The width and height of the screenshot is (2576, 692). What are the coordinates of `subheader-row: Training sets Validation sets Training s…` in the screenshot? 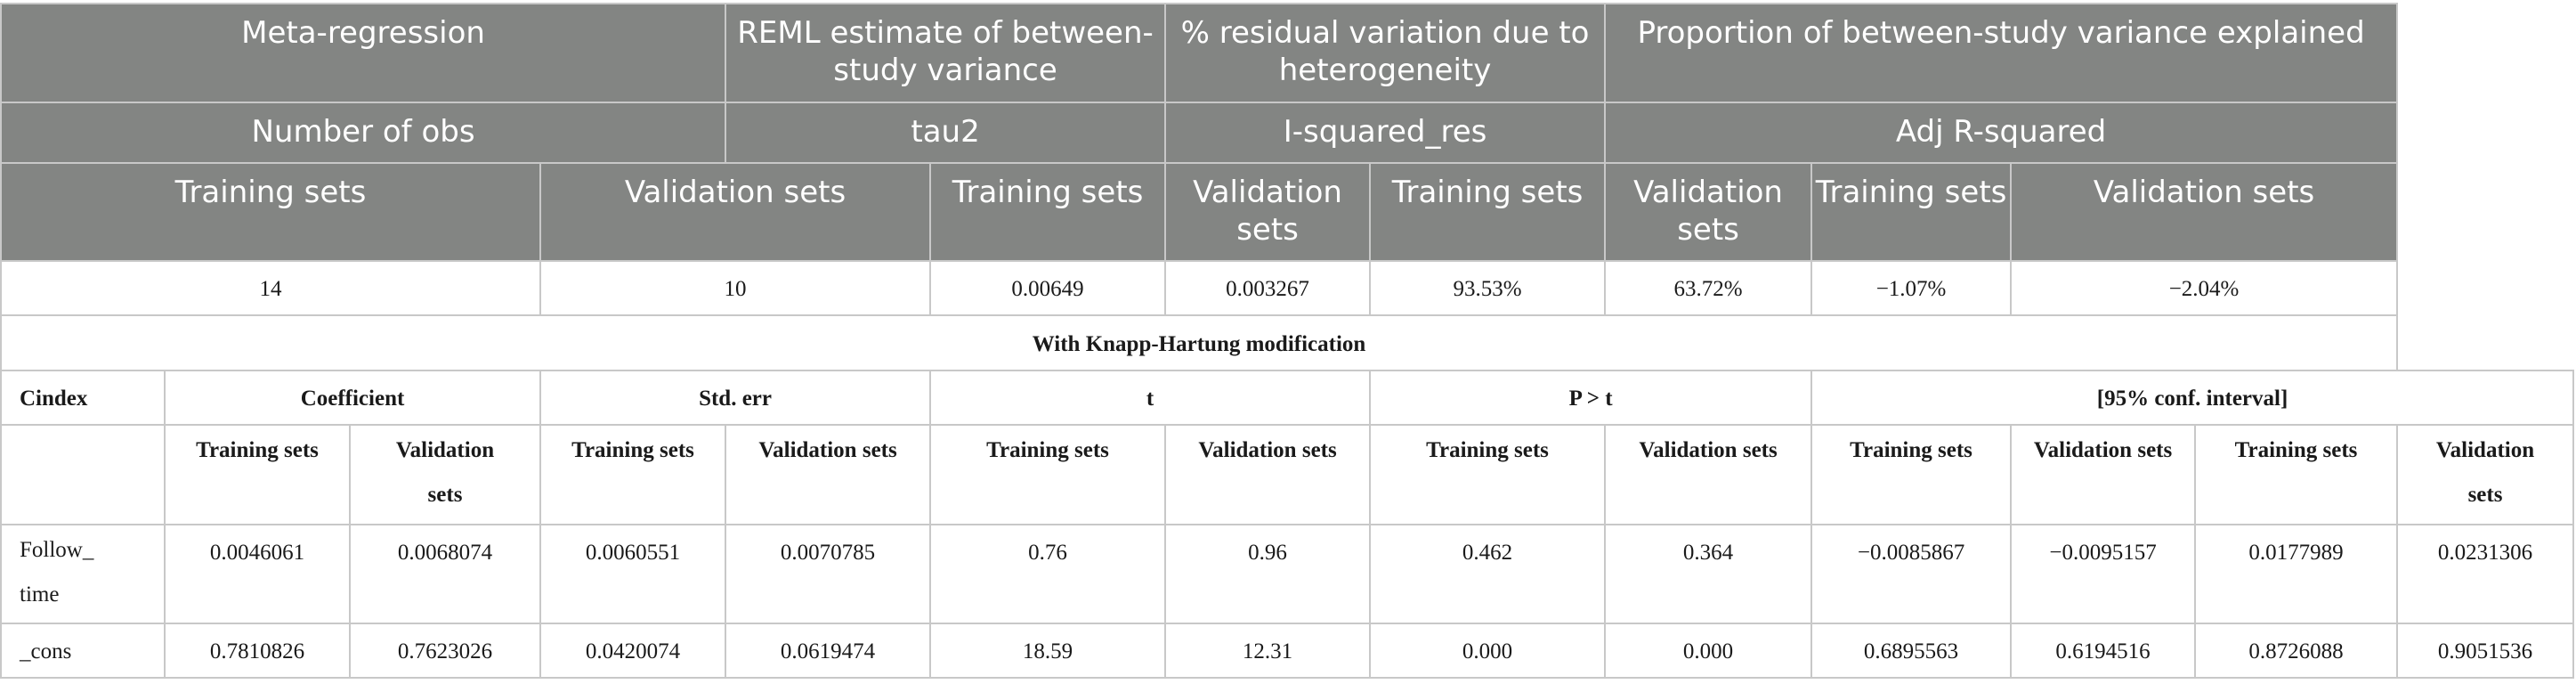 It's located at (1287, 474).